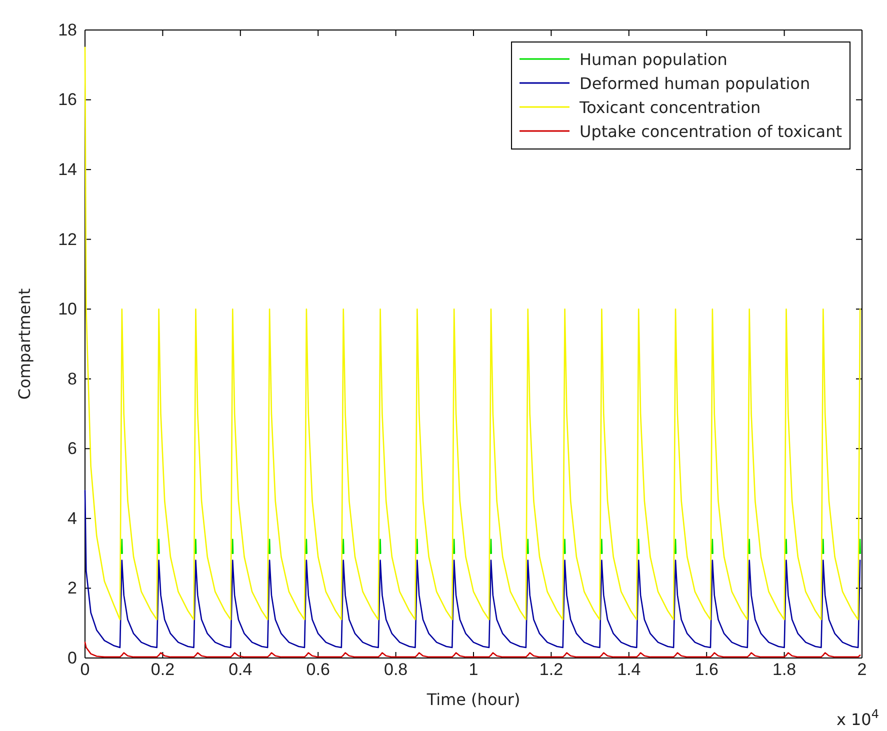 This screenshot has width=887, height=731. What do you see at coordinates (473, 699) in the screenshot?
I see `x-axis-title: Time (hour)` at bounding box center [473, 699].